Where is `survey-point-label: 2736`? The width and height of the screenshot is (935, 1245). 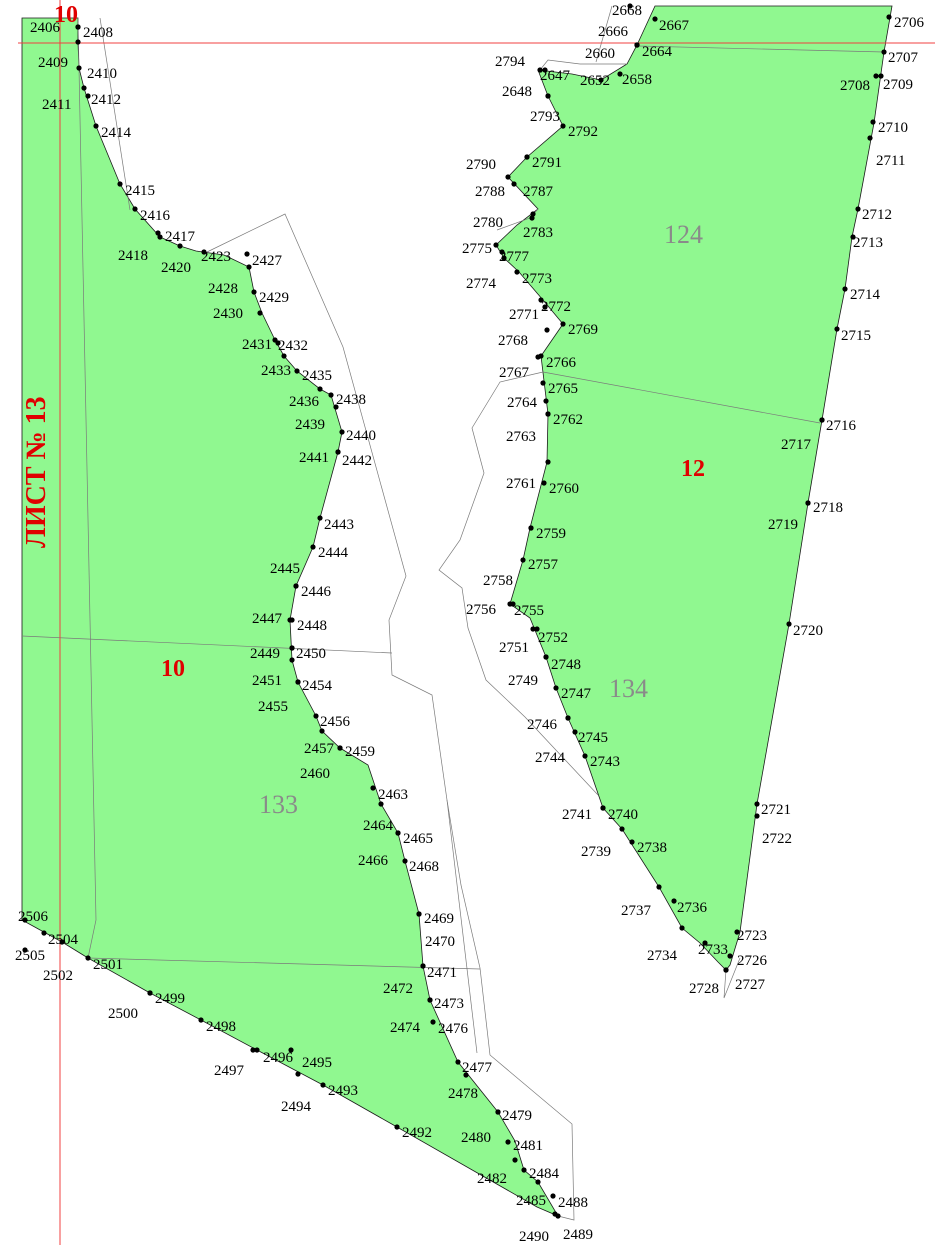
survey-point-label: 2736 is located at coordinates (692, 908).